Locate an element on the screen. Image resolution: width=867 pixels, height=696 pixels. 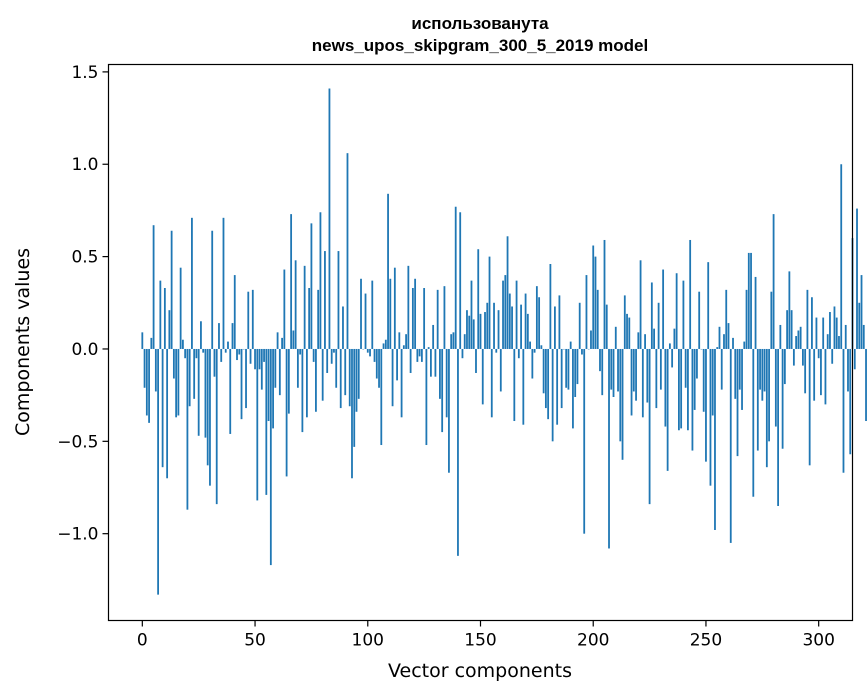
x-tick-label: 50 is located at coordinates (255, 641).